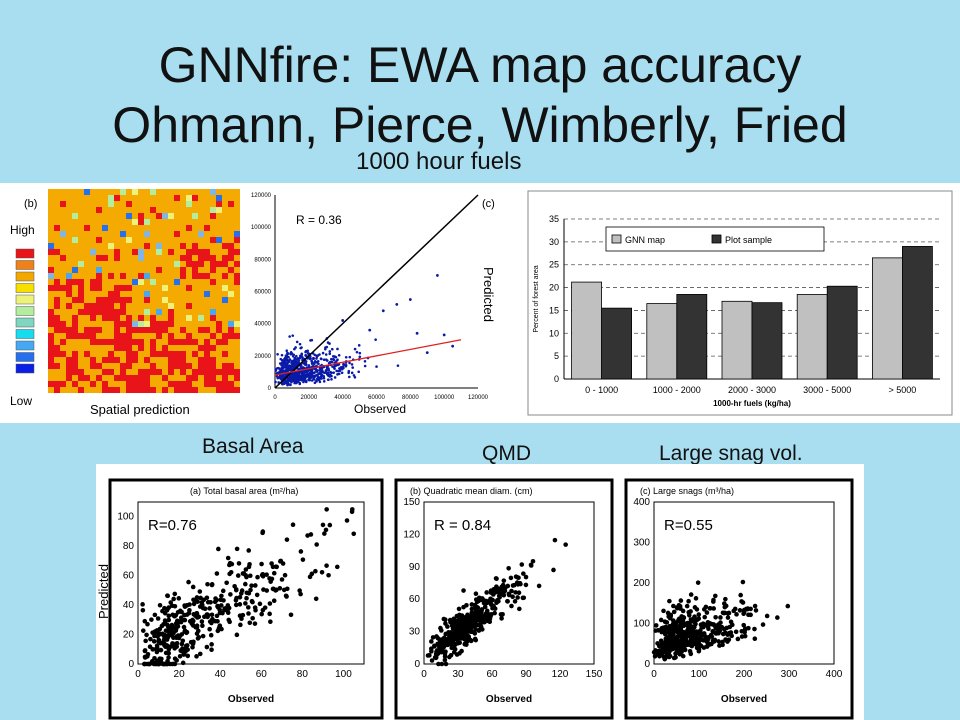 The width and height of the screenshot is (960, 720). What do you see at coordinates (478, 398) in the screenshot?
I see `fuels-x-tick: 120000` at bounding box center [478, 398].